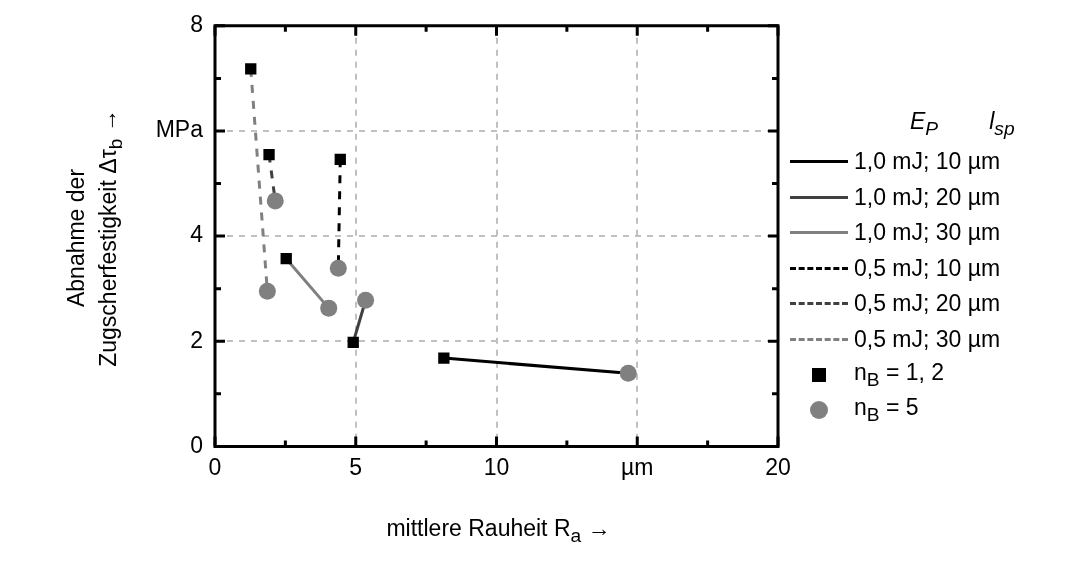  What do you see at coordinates (498, 531) in the screenshot?
I see `x-axis-title: mittlere Rauheit R$_{a}$ →` at bounding box center [498, 531].